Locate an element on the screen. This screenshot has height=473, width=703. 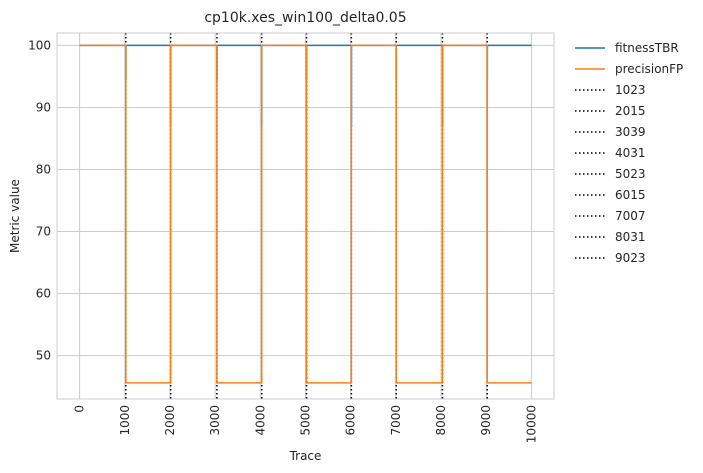
x-tick-label: 3000 is located at coordinates (215, 420).